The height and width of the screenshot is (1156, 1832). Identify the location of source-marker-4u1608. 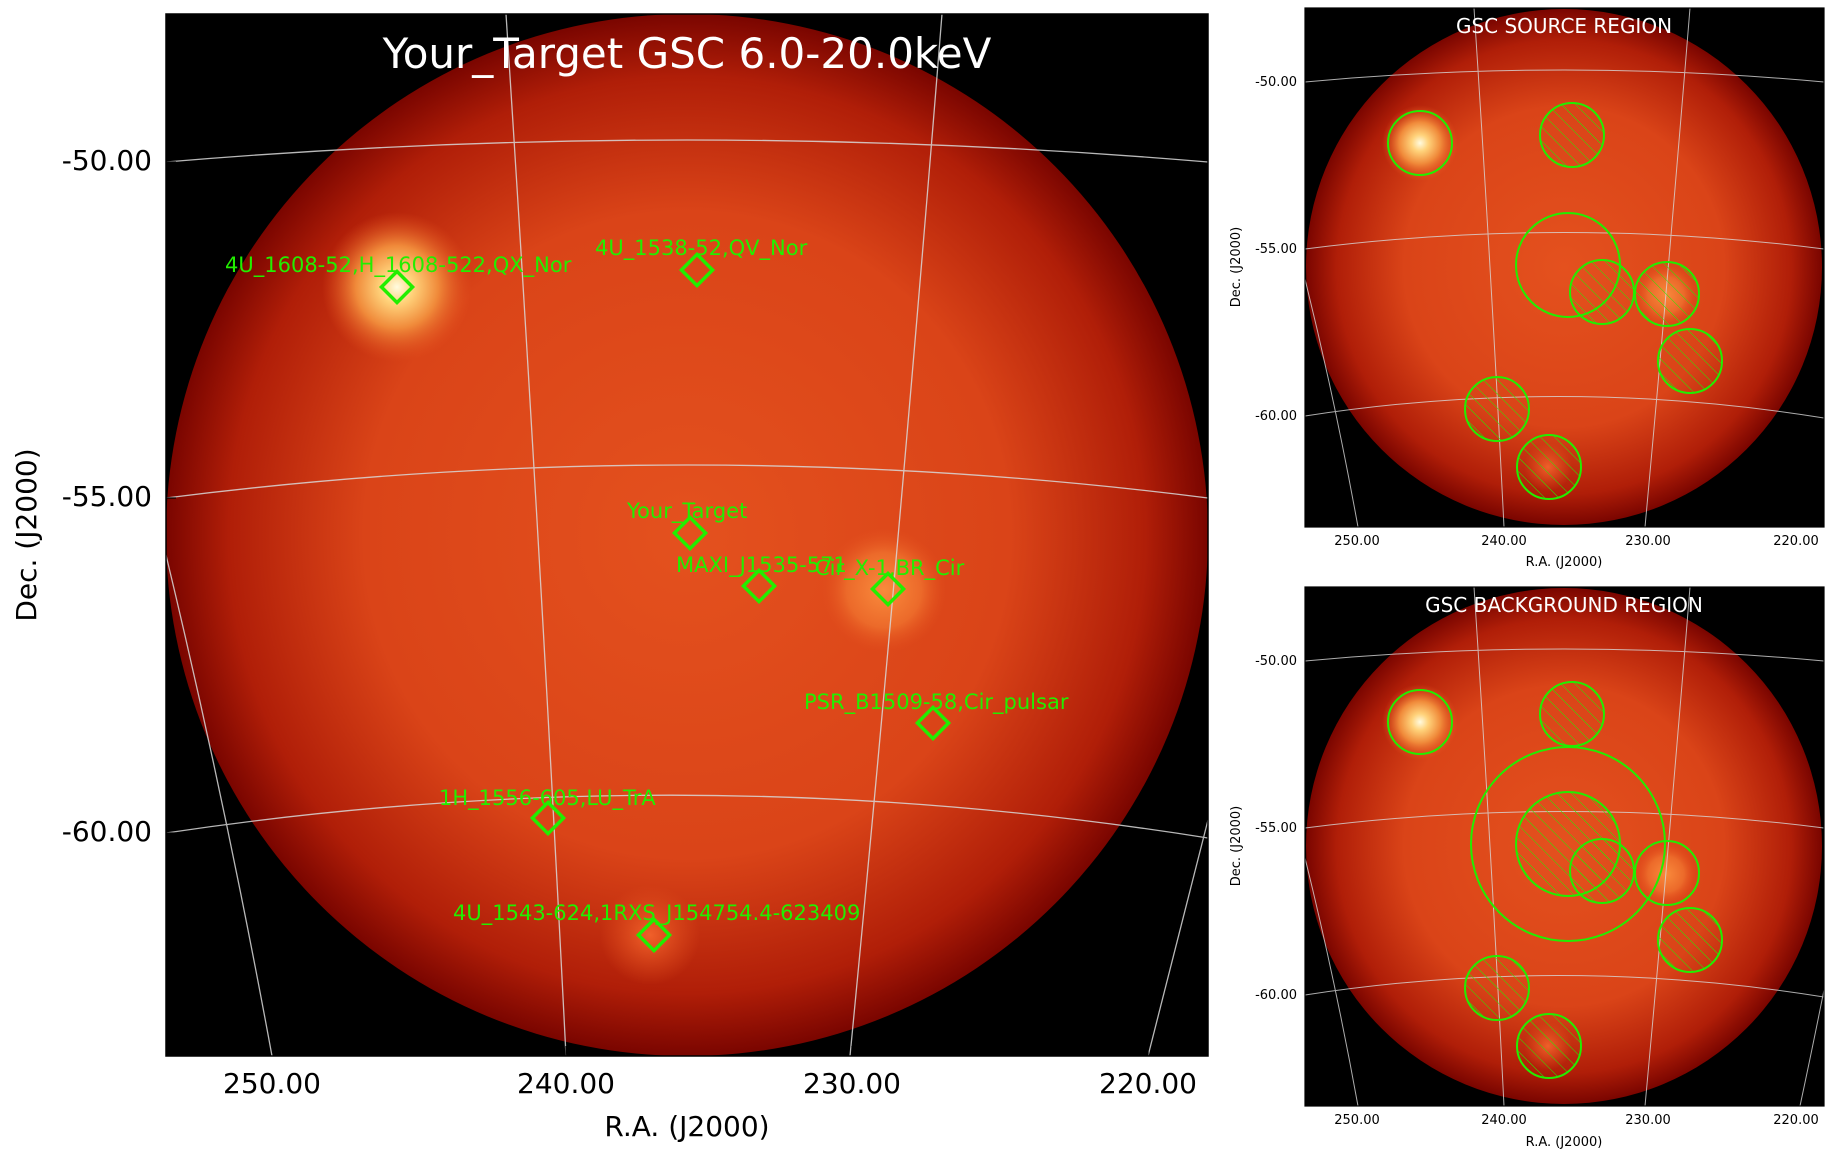
(397, 287).